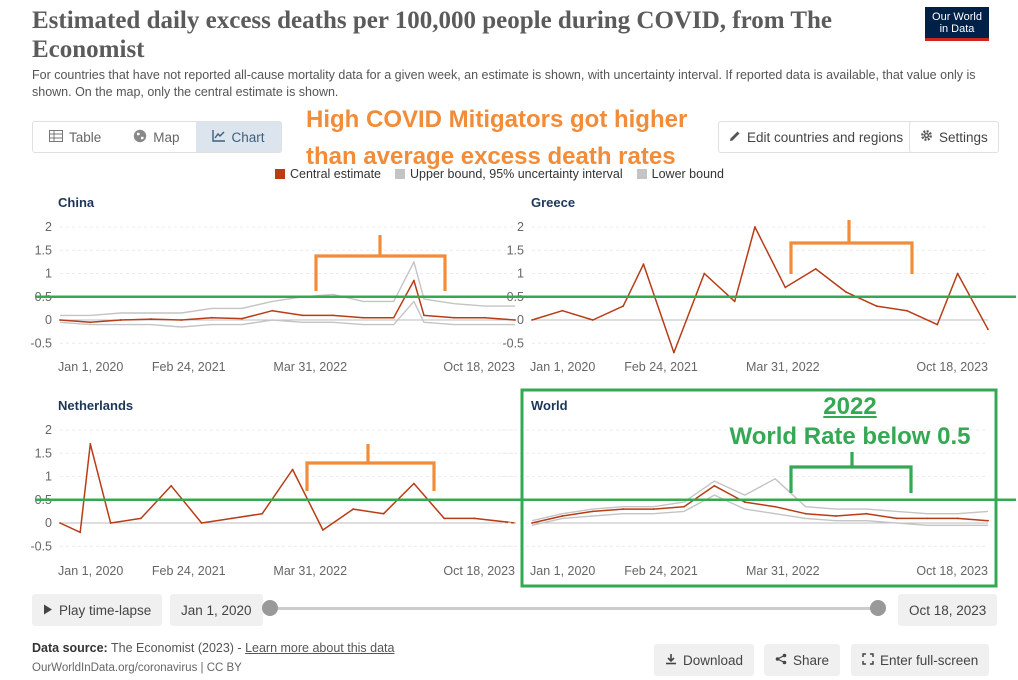  I want to click on share-button: Share, so click(802, 660).